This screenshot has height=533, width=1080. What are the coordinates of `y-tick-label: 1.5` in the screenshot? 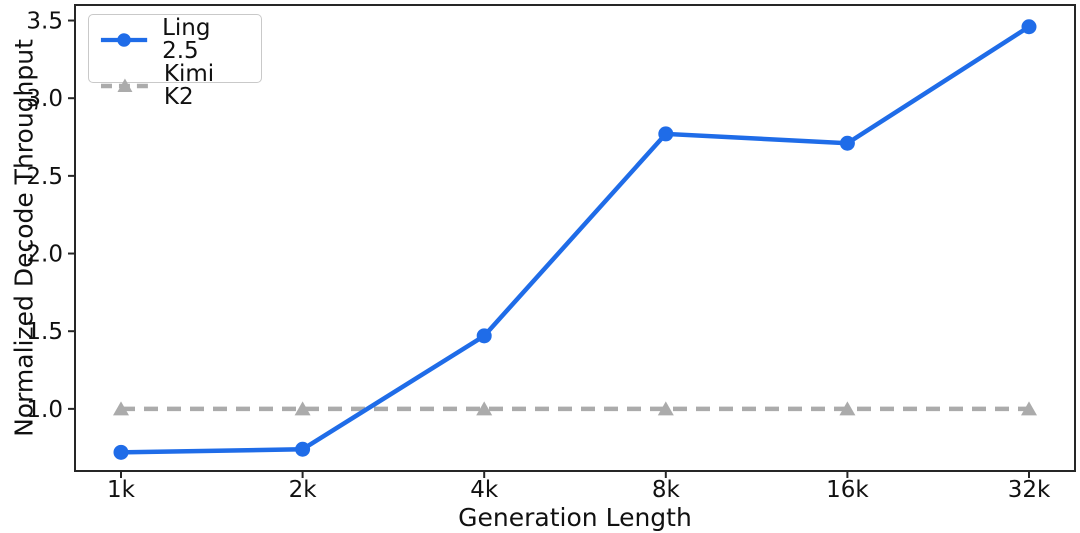 It's located at (44, 332).